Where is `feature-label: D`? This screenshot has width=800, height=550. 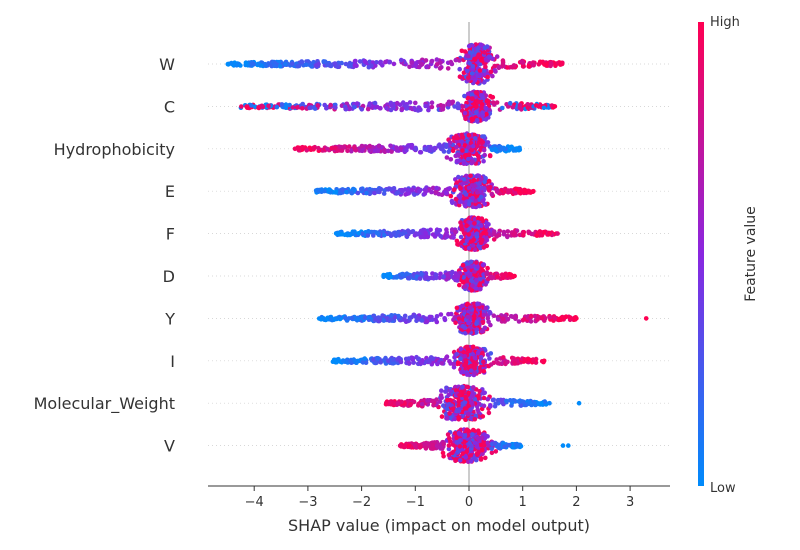 feature-label: D is located at coordinates (169, 276).